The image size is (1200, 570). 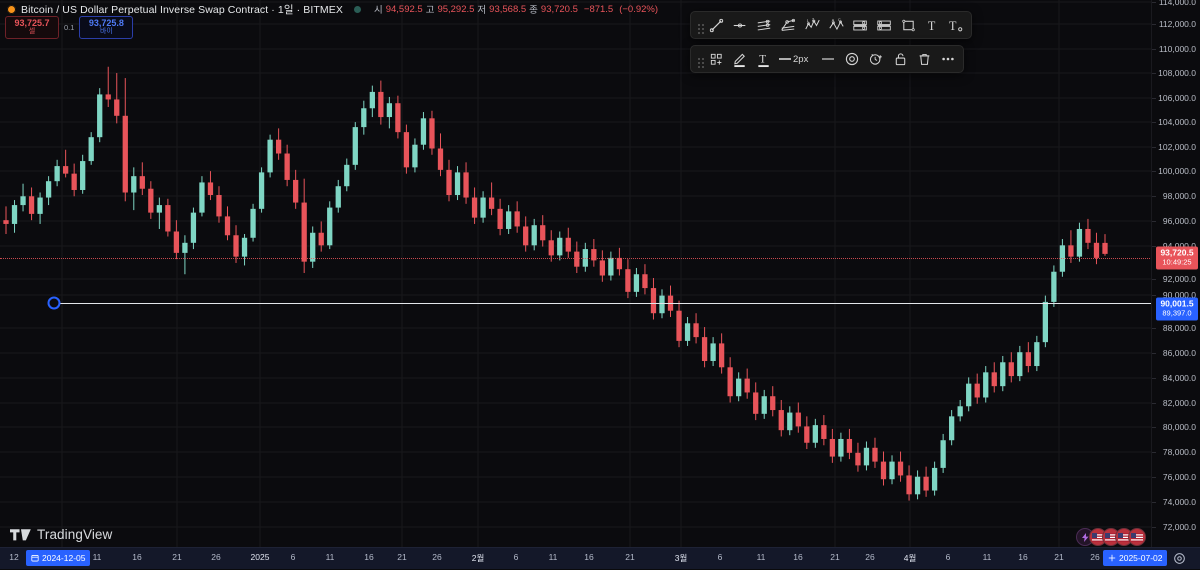 What do you see at coordinates (1112, 558) in the screenshot?
I see `crosshair-icon` at bounding box center [1112, 558].